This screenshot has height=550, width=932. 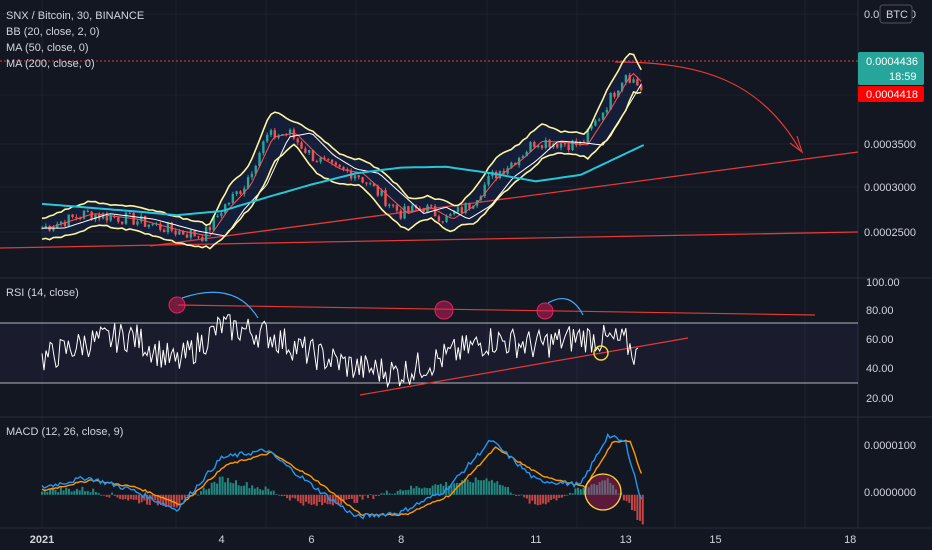 I want to click on trend-line-lower, so click(x=429, y=240).